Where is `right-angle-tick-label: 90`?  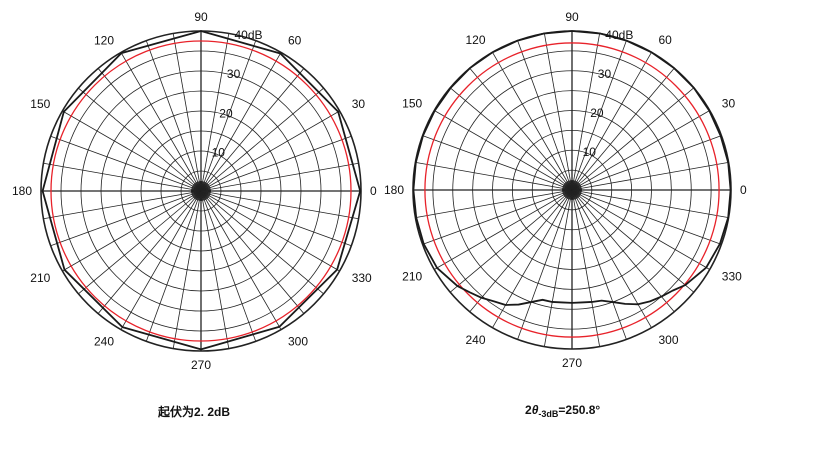 right-angle-tick-label: 90 is located at coordinates (572, 17).